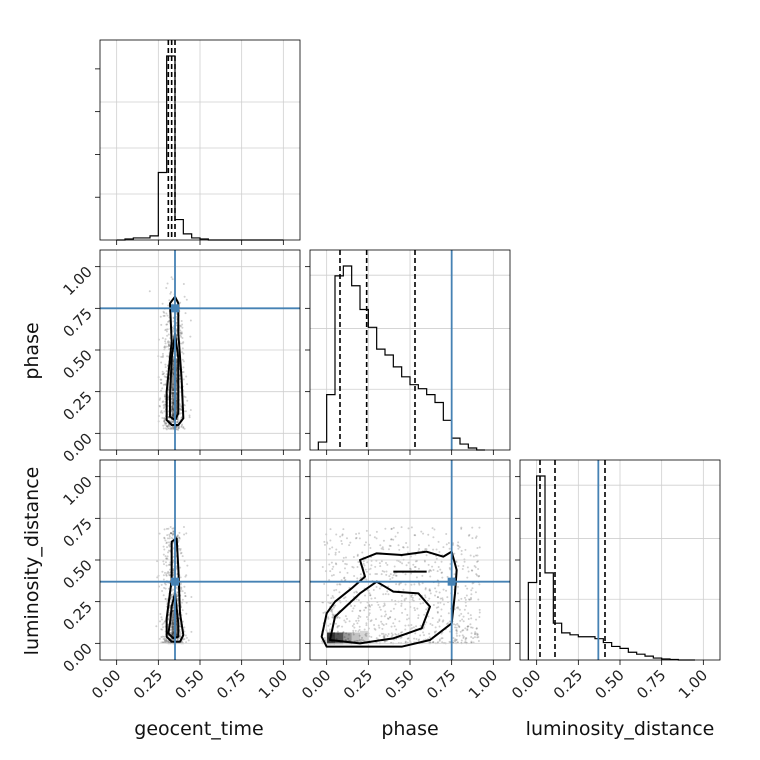  Describe the element at coordinates (77, 532) in the screenshot. I see `y-tick-label: 0.75` at that location.